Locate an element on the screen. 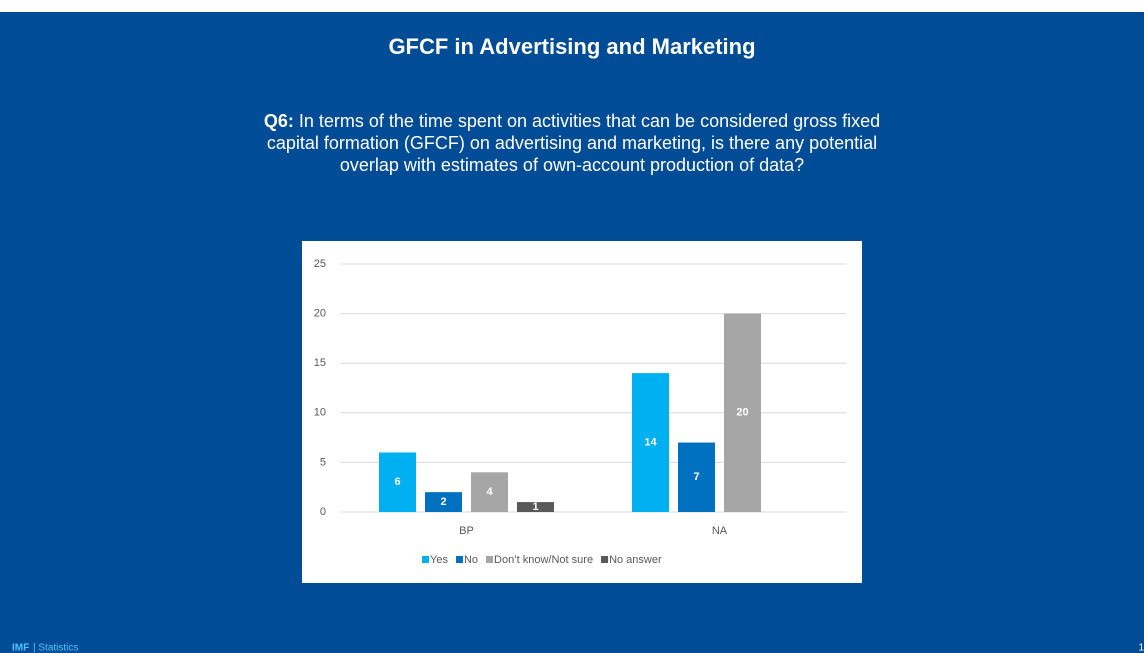 The height and width of the screenshot is (653, 1144). data-label: 4 is located at coordinates (489, 492).